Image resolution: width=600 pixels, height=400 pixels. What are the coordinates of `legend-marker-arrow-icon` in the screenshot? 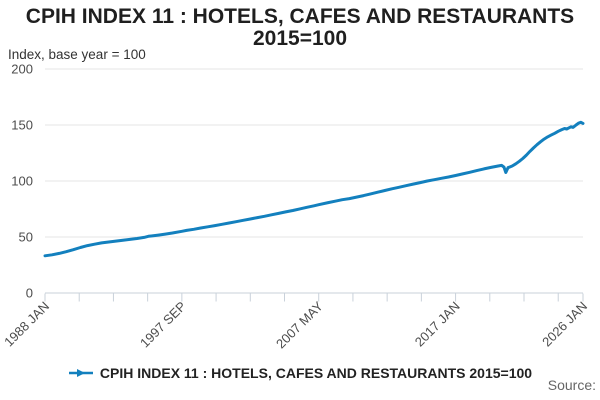 It's located at (80, 373).